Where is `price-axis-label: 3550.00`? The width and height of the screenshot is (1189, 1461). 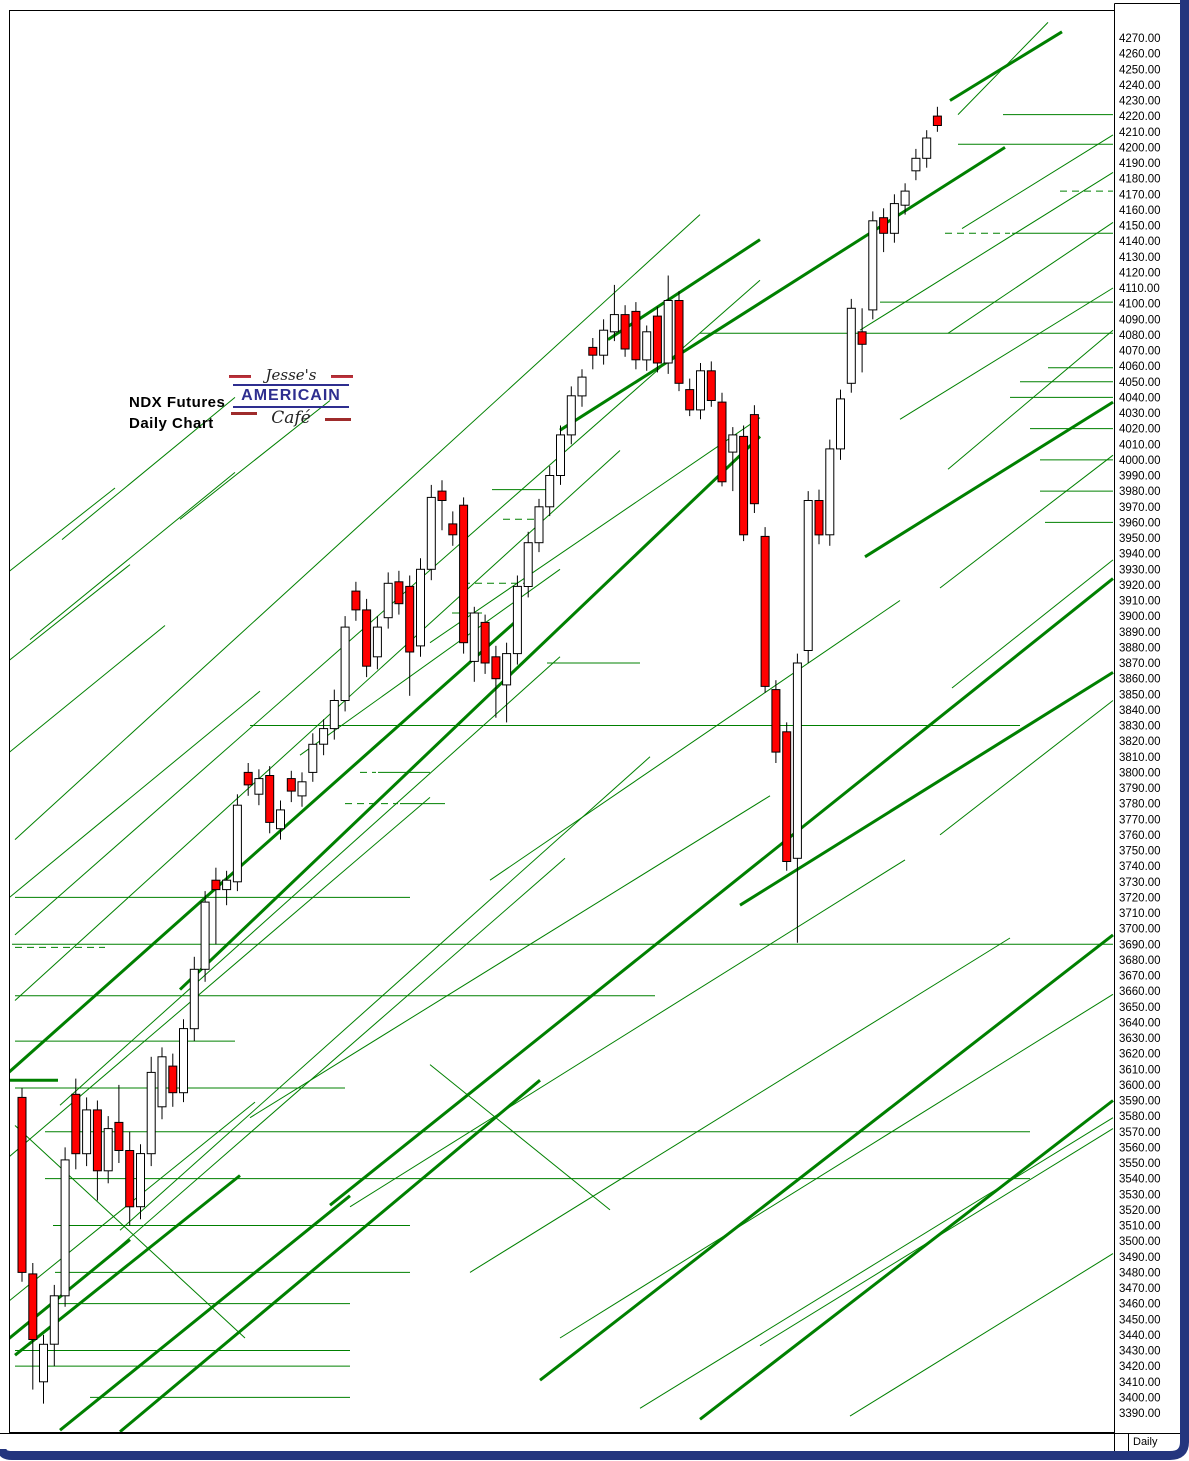
price-axis-label: 3550.00 is located at coordinates (1140, 1164).